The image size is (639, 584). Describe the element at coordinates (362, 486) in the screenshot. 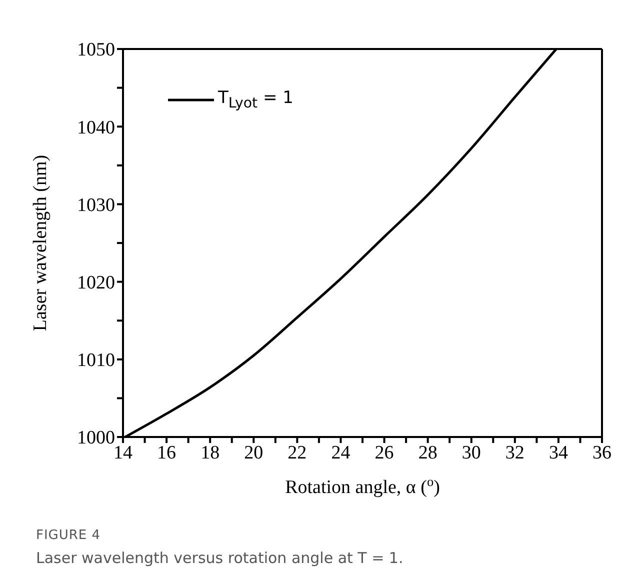

I see `x-axis-title: Rotation angle, α ($^{o}$)` at that location.